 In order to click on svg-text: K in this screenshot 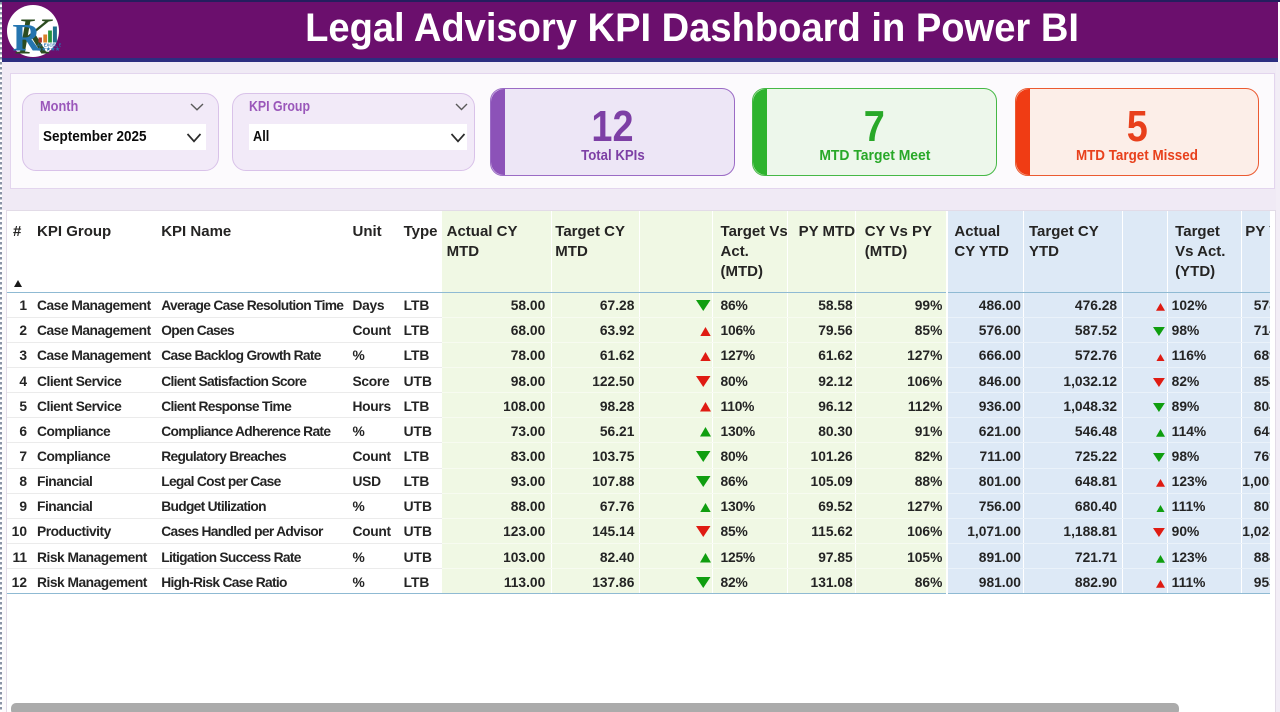, I will do `click(34, 34)`.